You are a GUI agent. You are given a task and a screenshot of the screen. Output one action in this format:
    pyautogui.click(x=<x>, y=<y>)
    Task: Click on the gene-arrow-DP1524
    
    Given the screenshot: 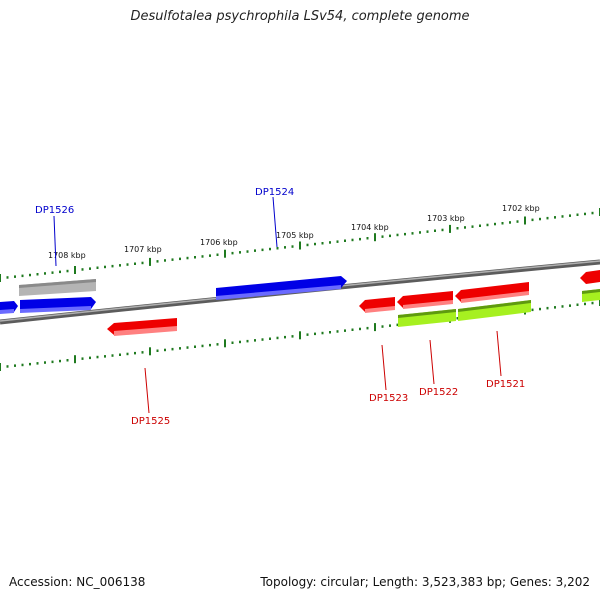 What is the action you would take?
    pyautogui.click(x=281, y=288)
    